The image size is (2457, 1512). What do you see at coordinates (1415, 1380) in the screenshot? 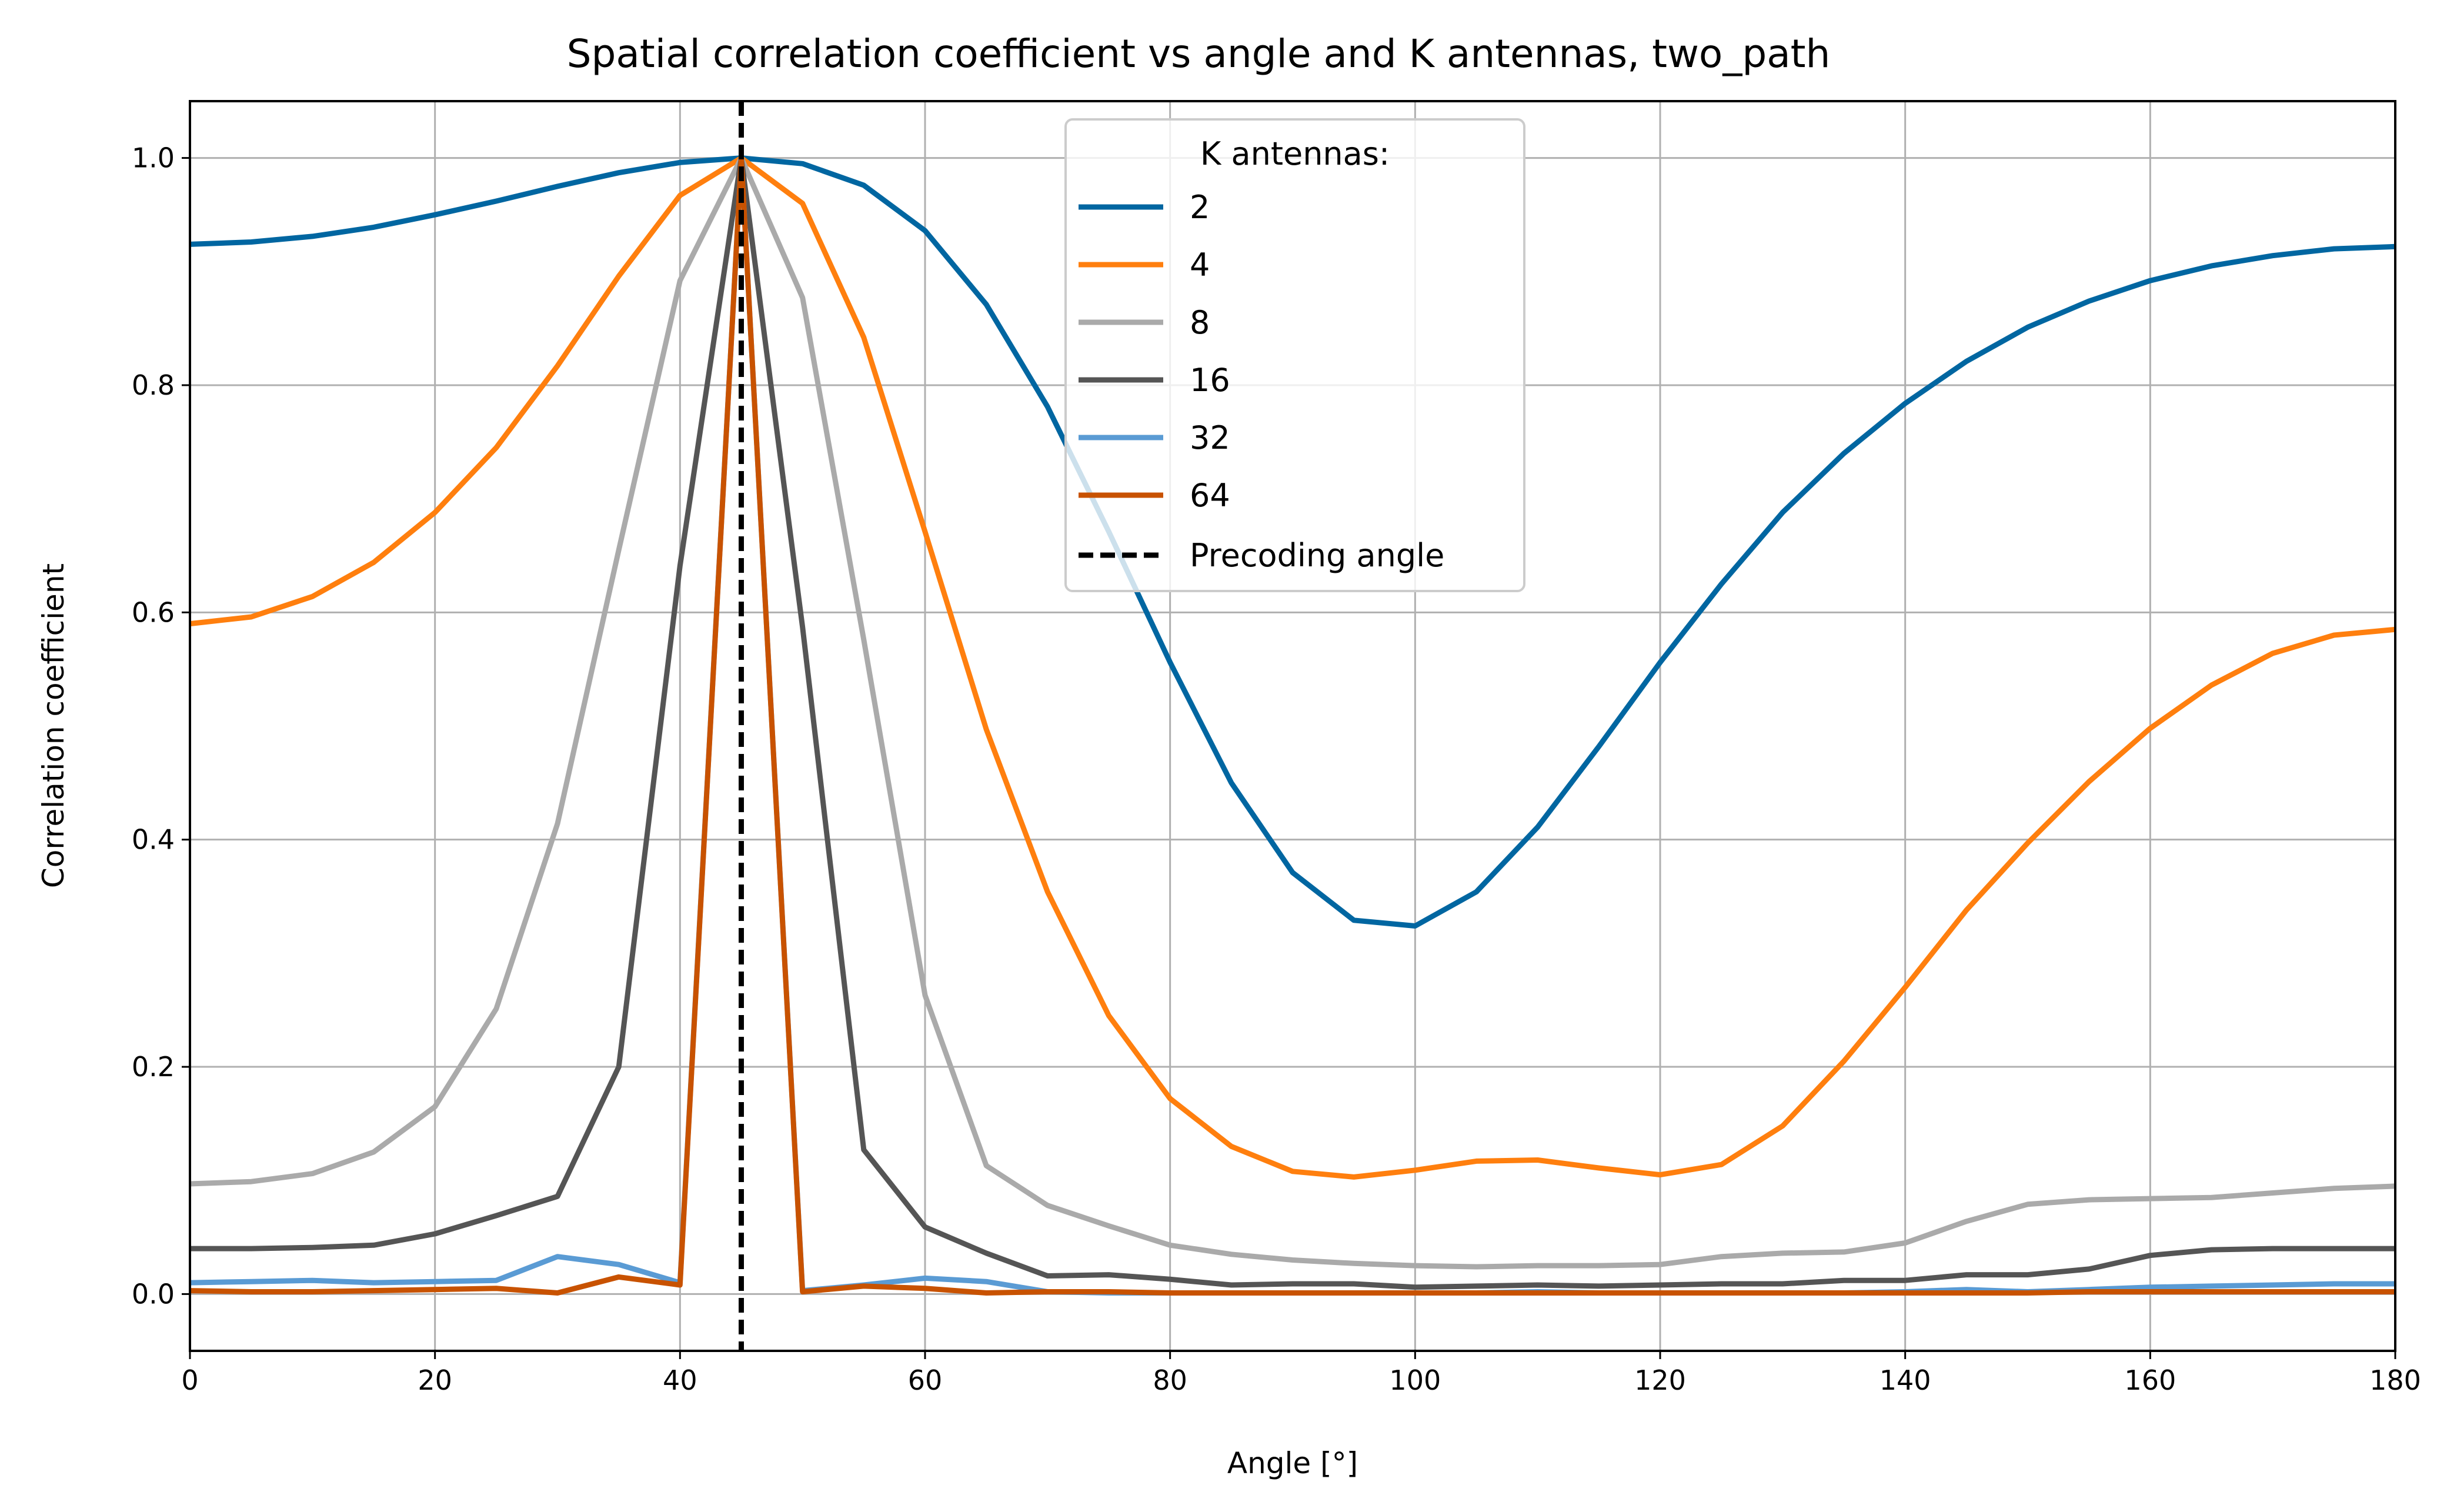
I see `x-tick-label: 100` at bounding box center [1415, 1380].